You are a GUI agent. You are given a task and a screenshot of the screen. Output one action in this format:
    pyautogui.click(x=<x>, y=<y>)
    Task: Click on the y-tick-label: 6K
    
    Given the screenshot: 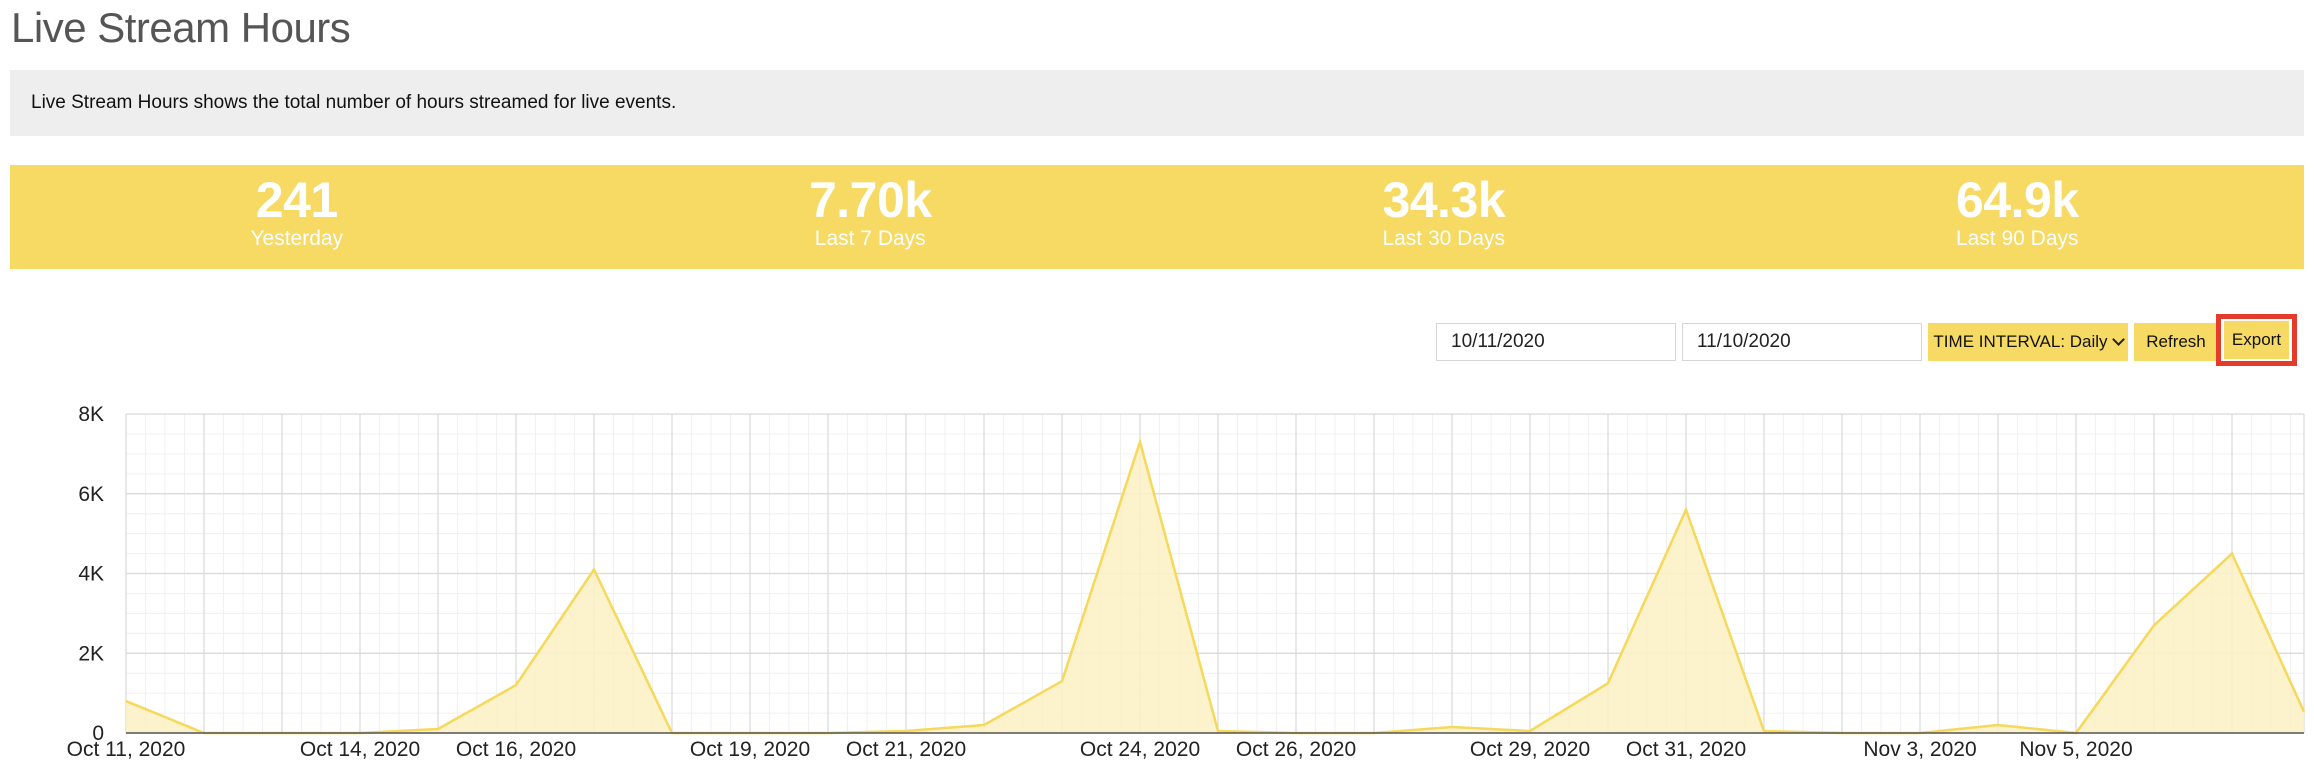 What is the action you would take?
    pyautogui.click(x=91, y=494)
    